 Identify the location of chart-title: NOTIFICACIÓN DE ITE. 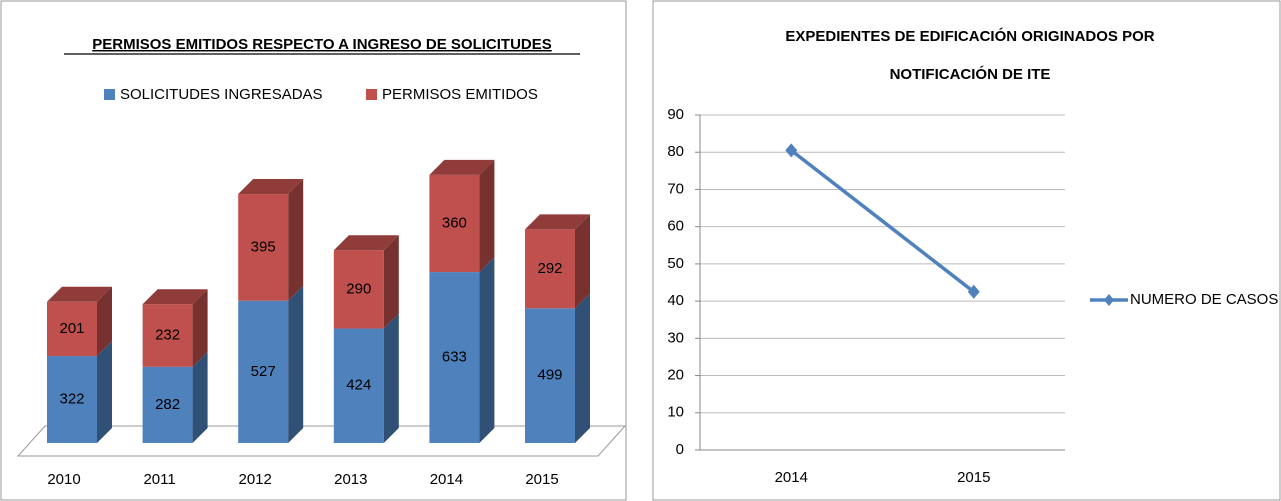
(970, 74).